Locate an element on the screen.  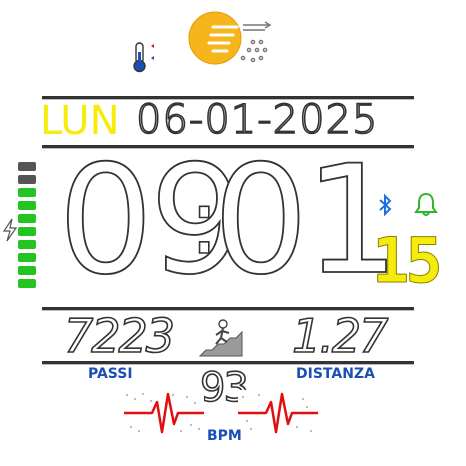
heartbeat-icon is located at coordinates (164, 413).